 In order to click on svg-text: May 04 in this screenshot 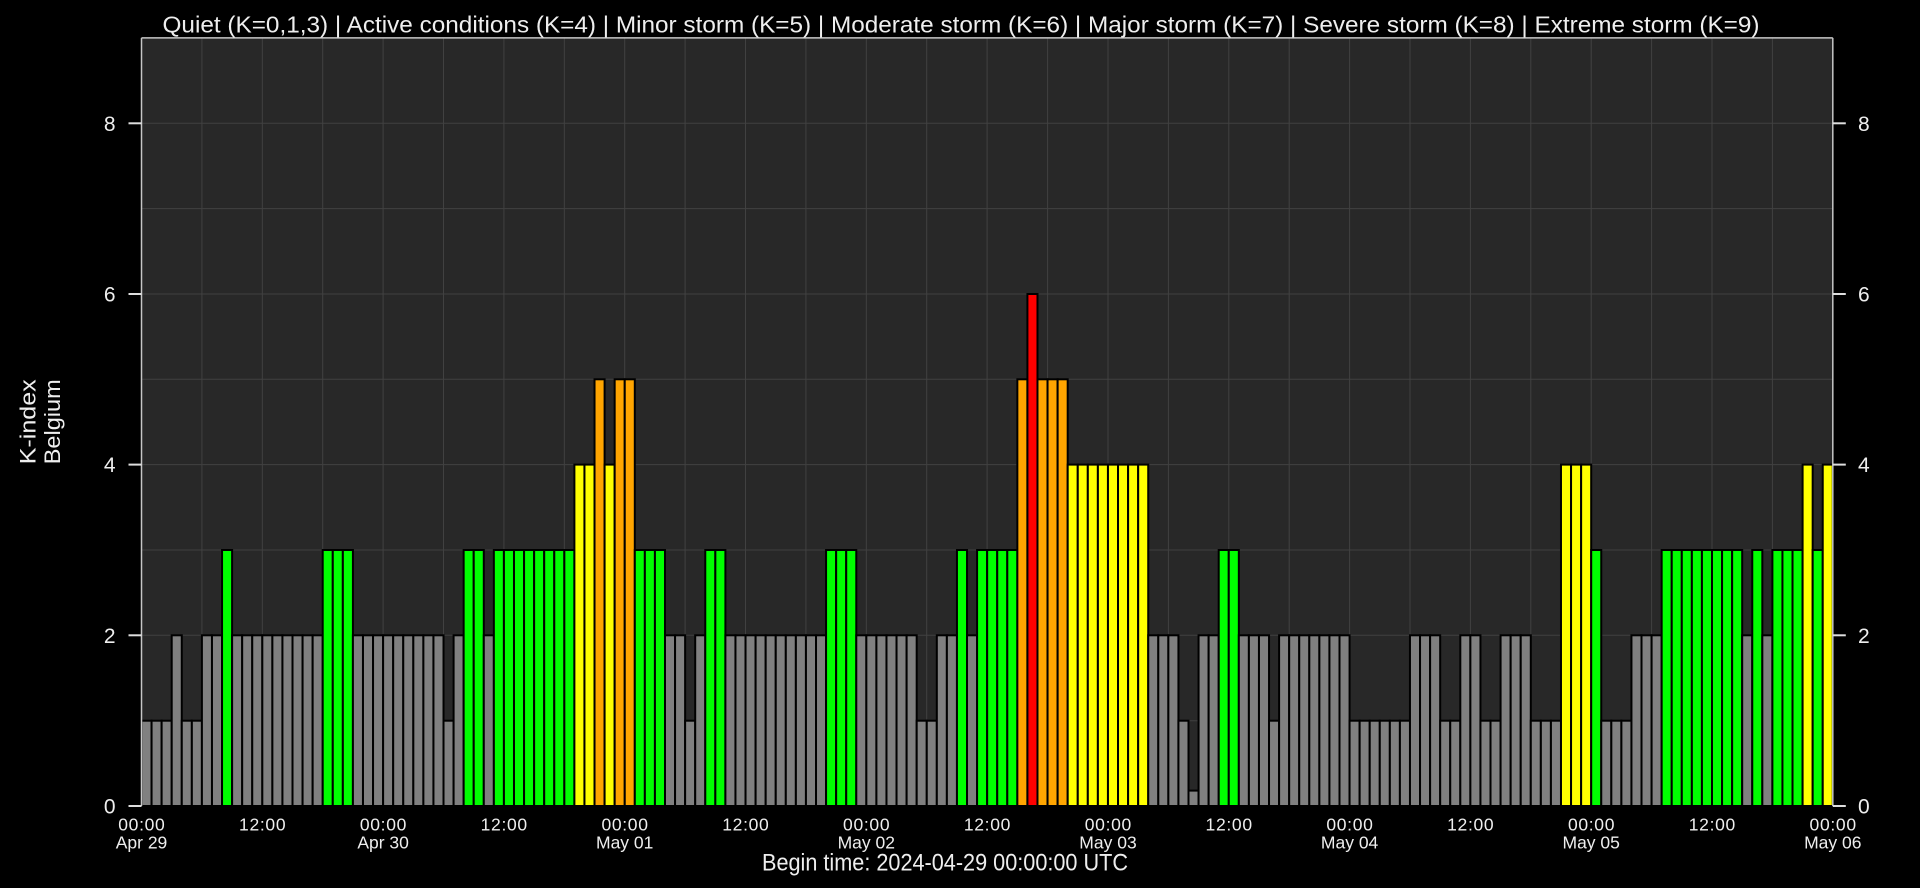, I will do `click(1350, 843)`.